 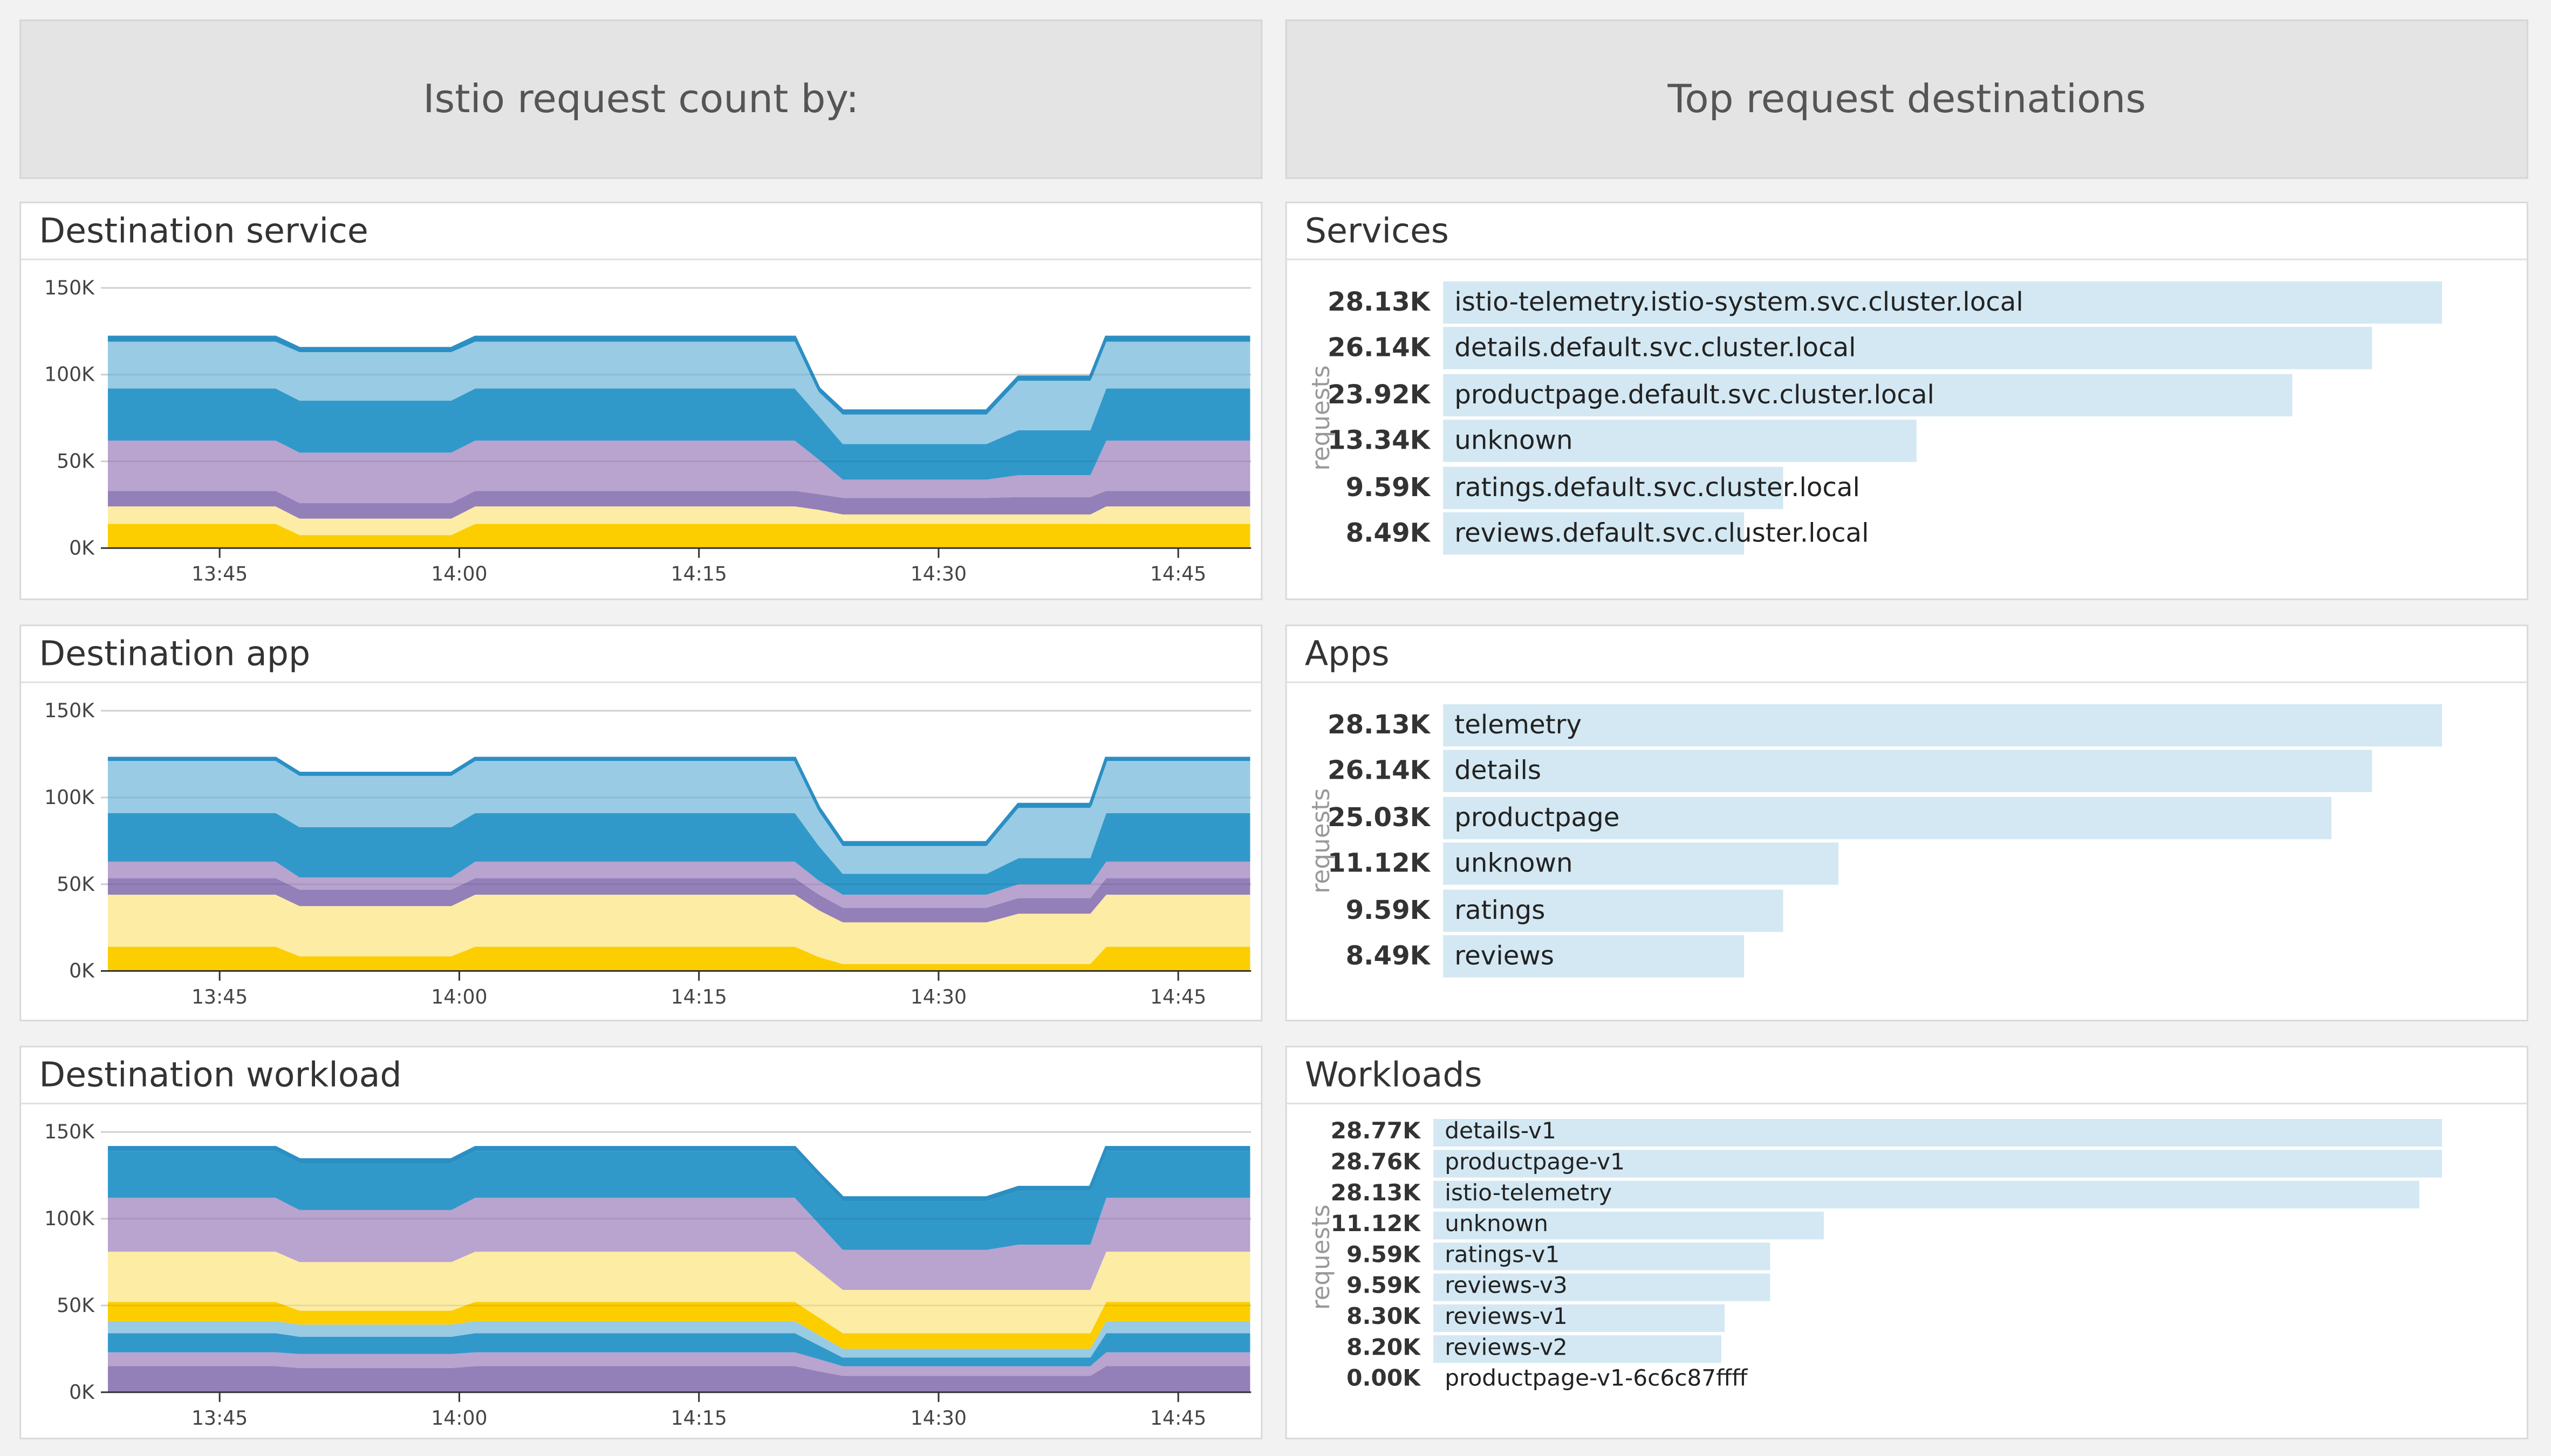 I want to click on panel-title: Destination workload, so click(x=220, y=1075).